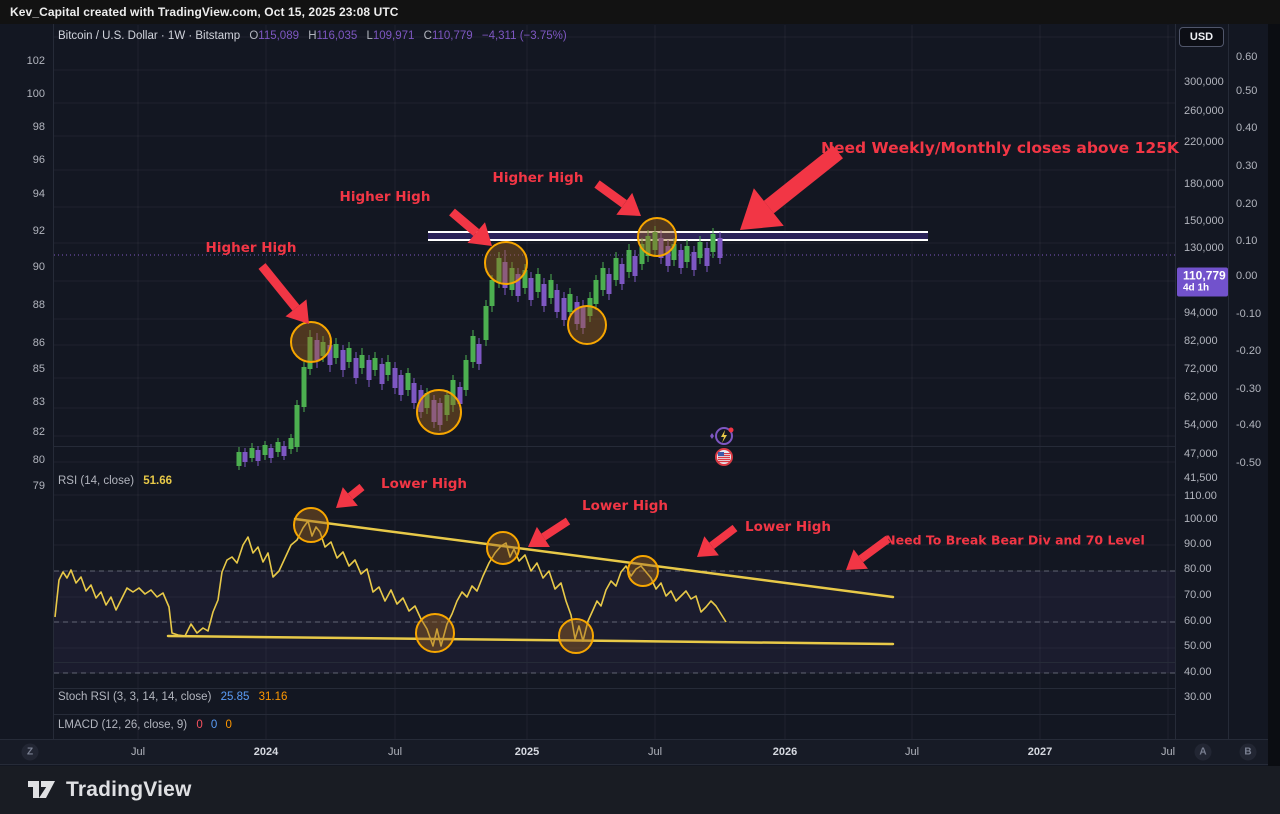 This screenshot has height=814, width=1280. I want to click on left-axis-label: 94, so click(38, 194).